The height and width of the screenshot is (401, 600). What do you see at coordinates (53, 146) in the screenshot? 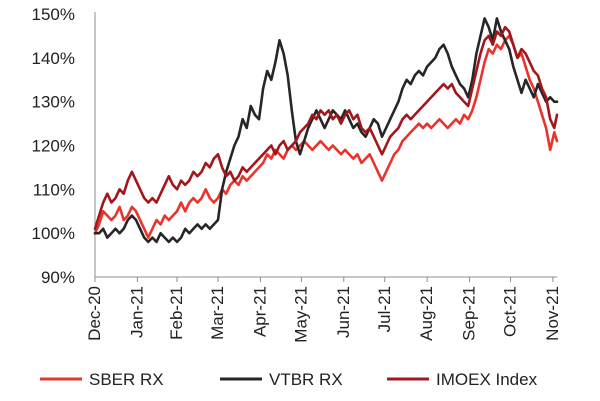
I see `y-tick-label: 120%` at bounding box center [53, 146].